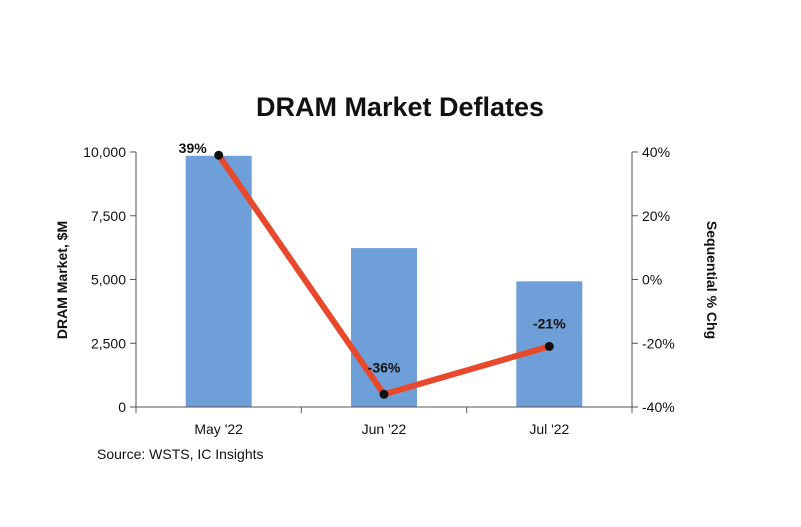 This screenshot has height=527, width=801. I want to click on y-right-tick-label: 20%, so click(656, 216).